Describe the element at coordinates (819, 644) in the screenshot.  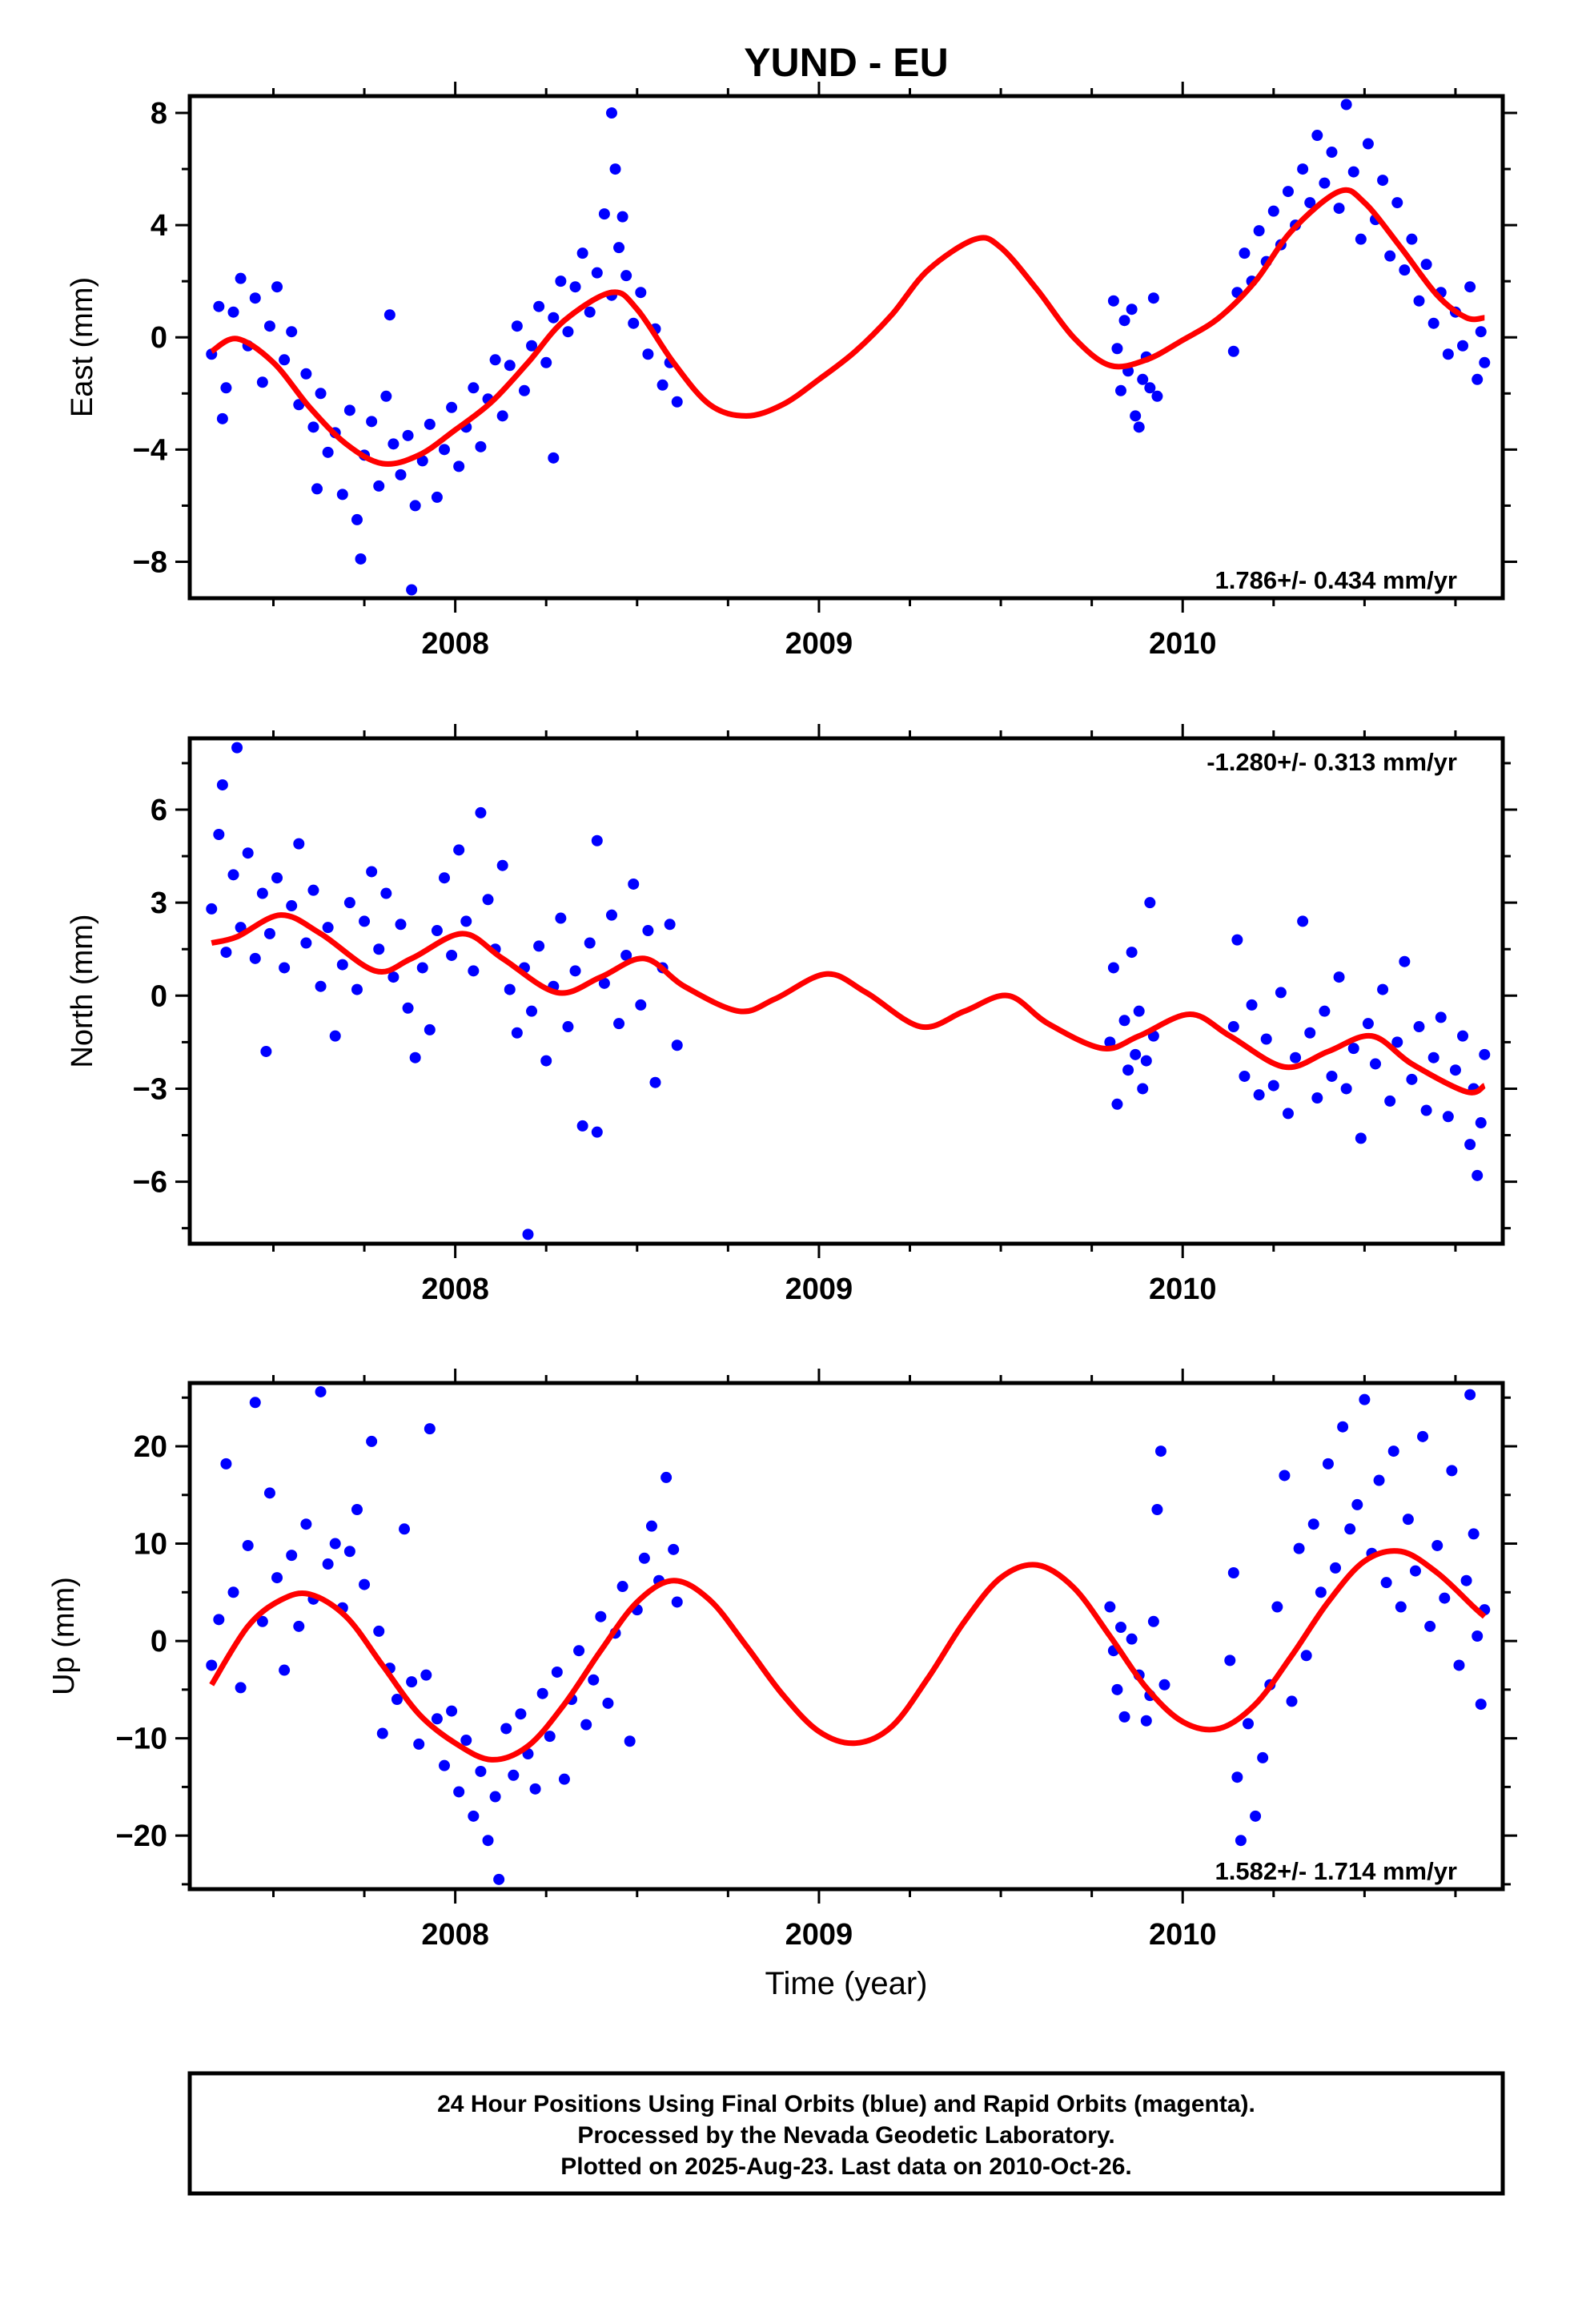
I see `east-x-tick-label: 2009` at that location.